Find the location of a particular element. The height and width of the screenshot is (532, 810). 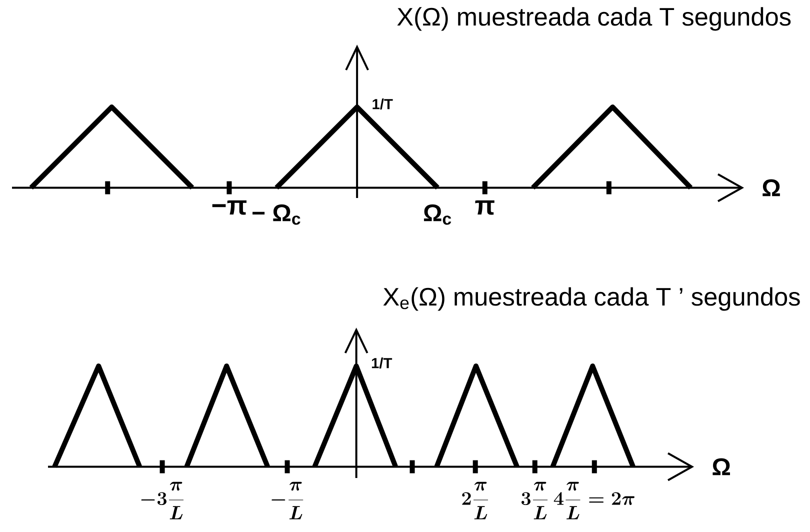

chart-title: X$_{e}$(Ω) muestreada cada T ’ segundos is located at coordinates (591, 299).